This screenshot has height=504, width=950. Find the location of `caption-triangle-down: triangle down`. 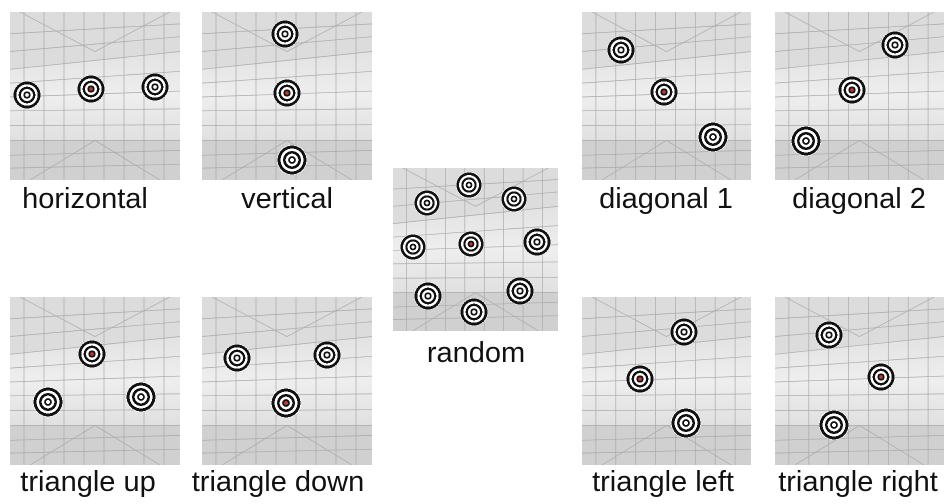

caption-triangle-down: triangle down is located at coordinates (278, 482).